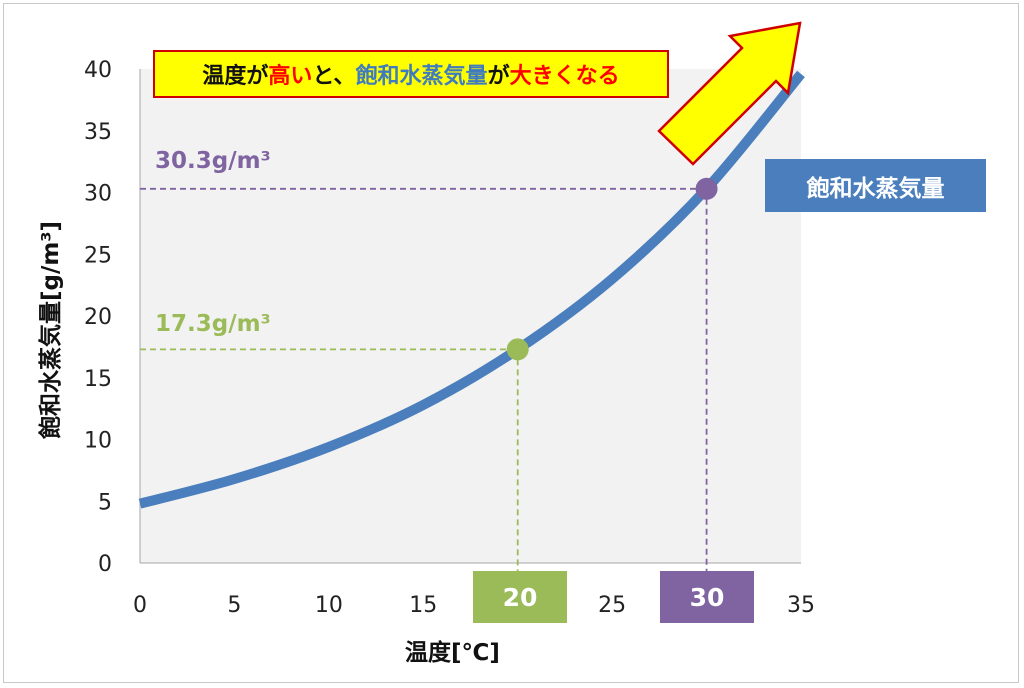  Describe the element at coordinates (213, 161) in the screenshot. I see `value-label-30: 30.3g/m³` at that location.